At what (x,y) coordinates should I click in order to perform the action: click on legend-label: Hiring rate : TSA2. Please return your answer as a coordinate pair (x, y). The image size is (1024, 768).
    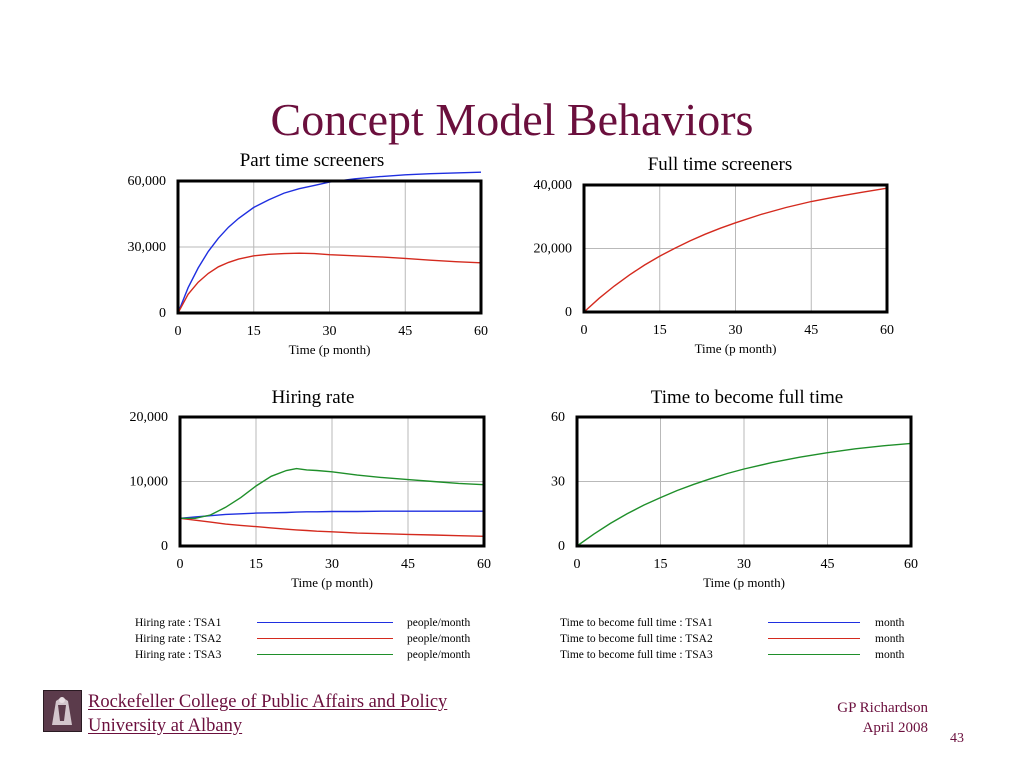
    Looking at the image, I should click on (178, 639).